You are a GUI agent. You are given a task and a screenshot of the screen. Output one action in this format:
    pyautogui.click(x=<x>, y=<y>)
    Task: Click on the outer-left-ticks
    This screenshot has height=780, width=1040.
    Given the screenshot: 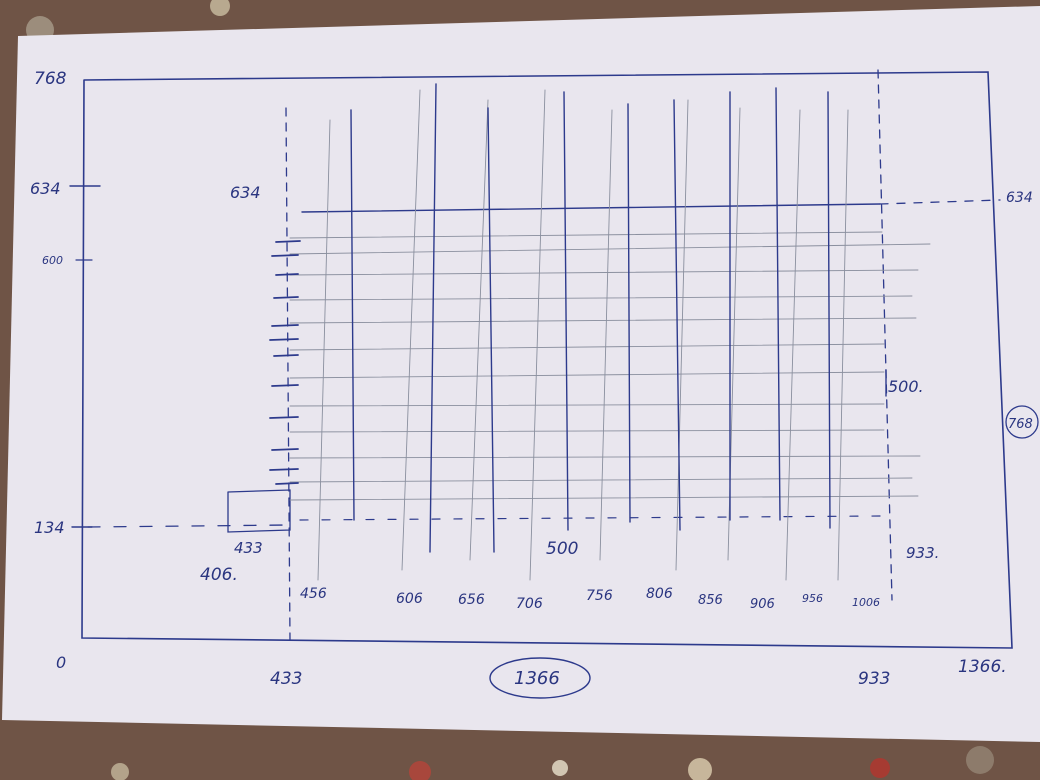 What is the action you would take?
    pyautogui.click(x=85, y=356)
    